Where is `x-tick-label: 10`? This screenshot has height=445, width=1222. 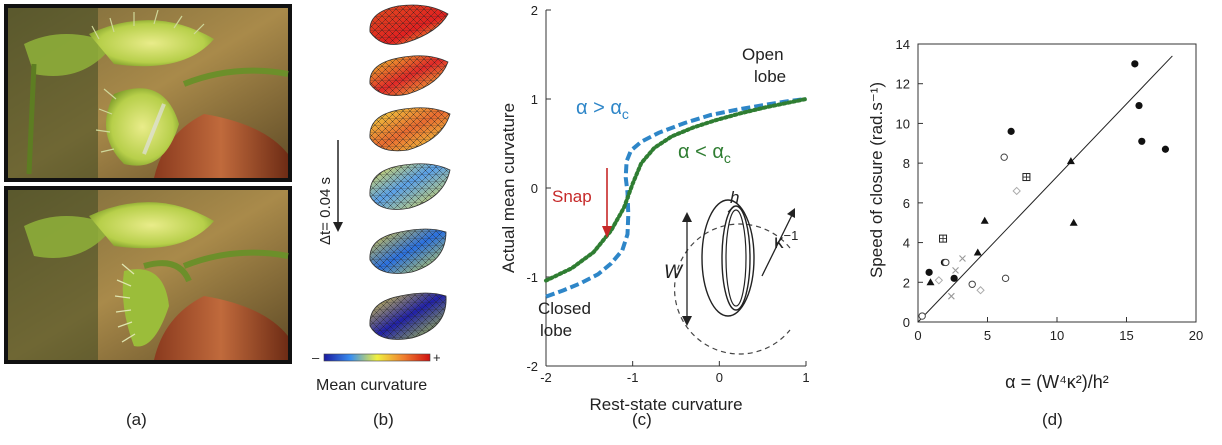
x-tick-label: 10 is located at coordinates (1057, 335).